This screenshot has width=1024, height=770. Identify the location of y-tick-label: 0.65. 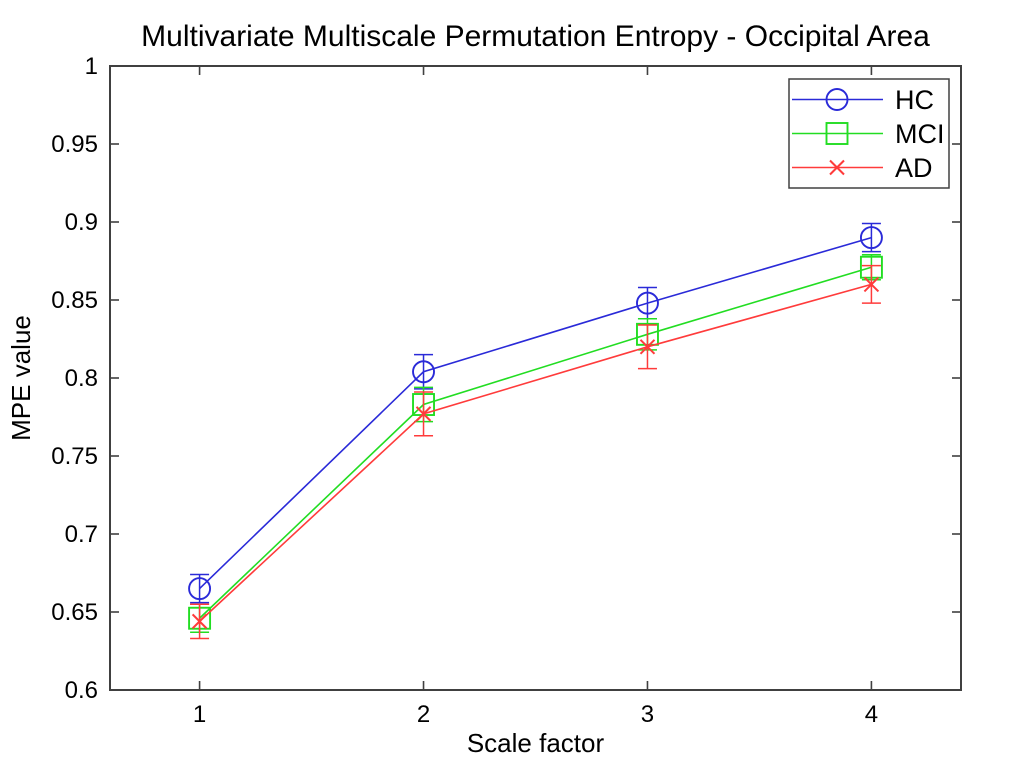
(74, 612).